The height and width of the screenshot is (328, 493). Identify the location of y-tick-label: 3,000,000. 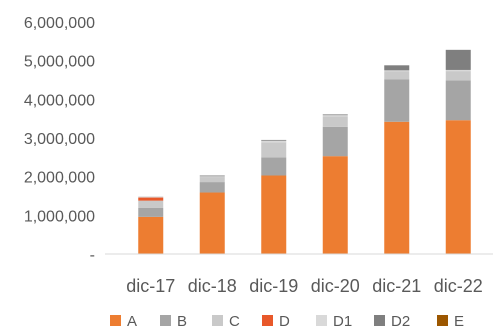
(59, 139).